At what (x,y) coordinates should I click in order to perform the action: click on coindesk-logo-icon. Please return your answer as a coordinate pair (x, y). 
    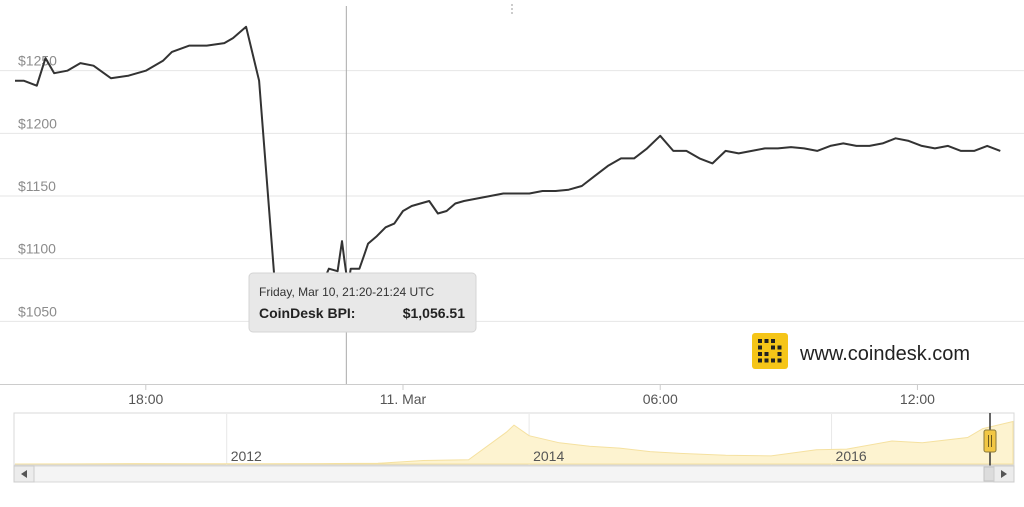
    Looking at the image, I should click on (770, 351).